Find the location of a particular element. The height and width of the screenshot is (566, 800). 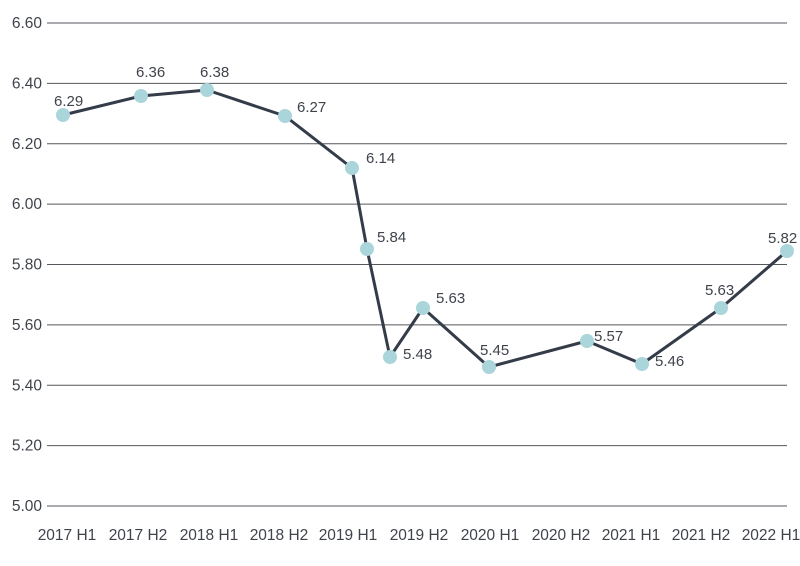

data-point-label: 6.36 is located at coordinates (150, 72).